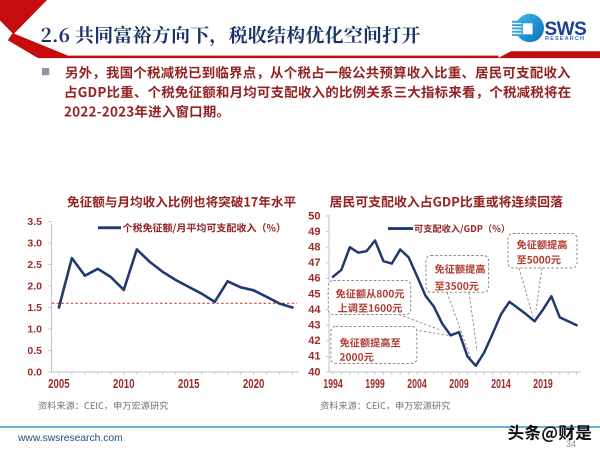  What do you see at coordinates (333, 383) in the screenshot?
I see `svg-text: 1994` at bounding box center [333, 383].